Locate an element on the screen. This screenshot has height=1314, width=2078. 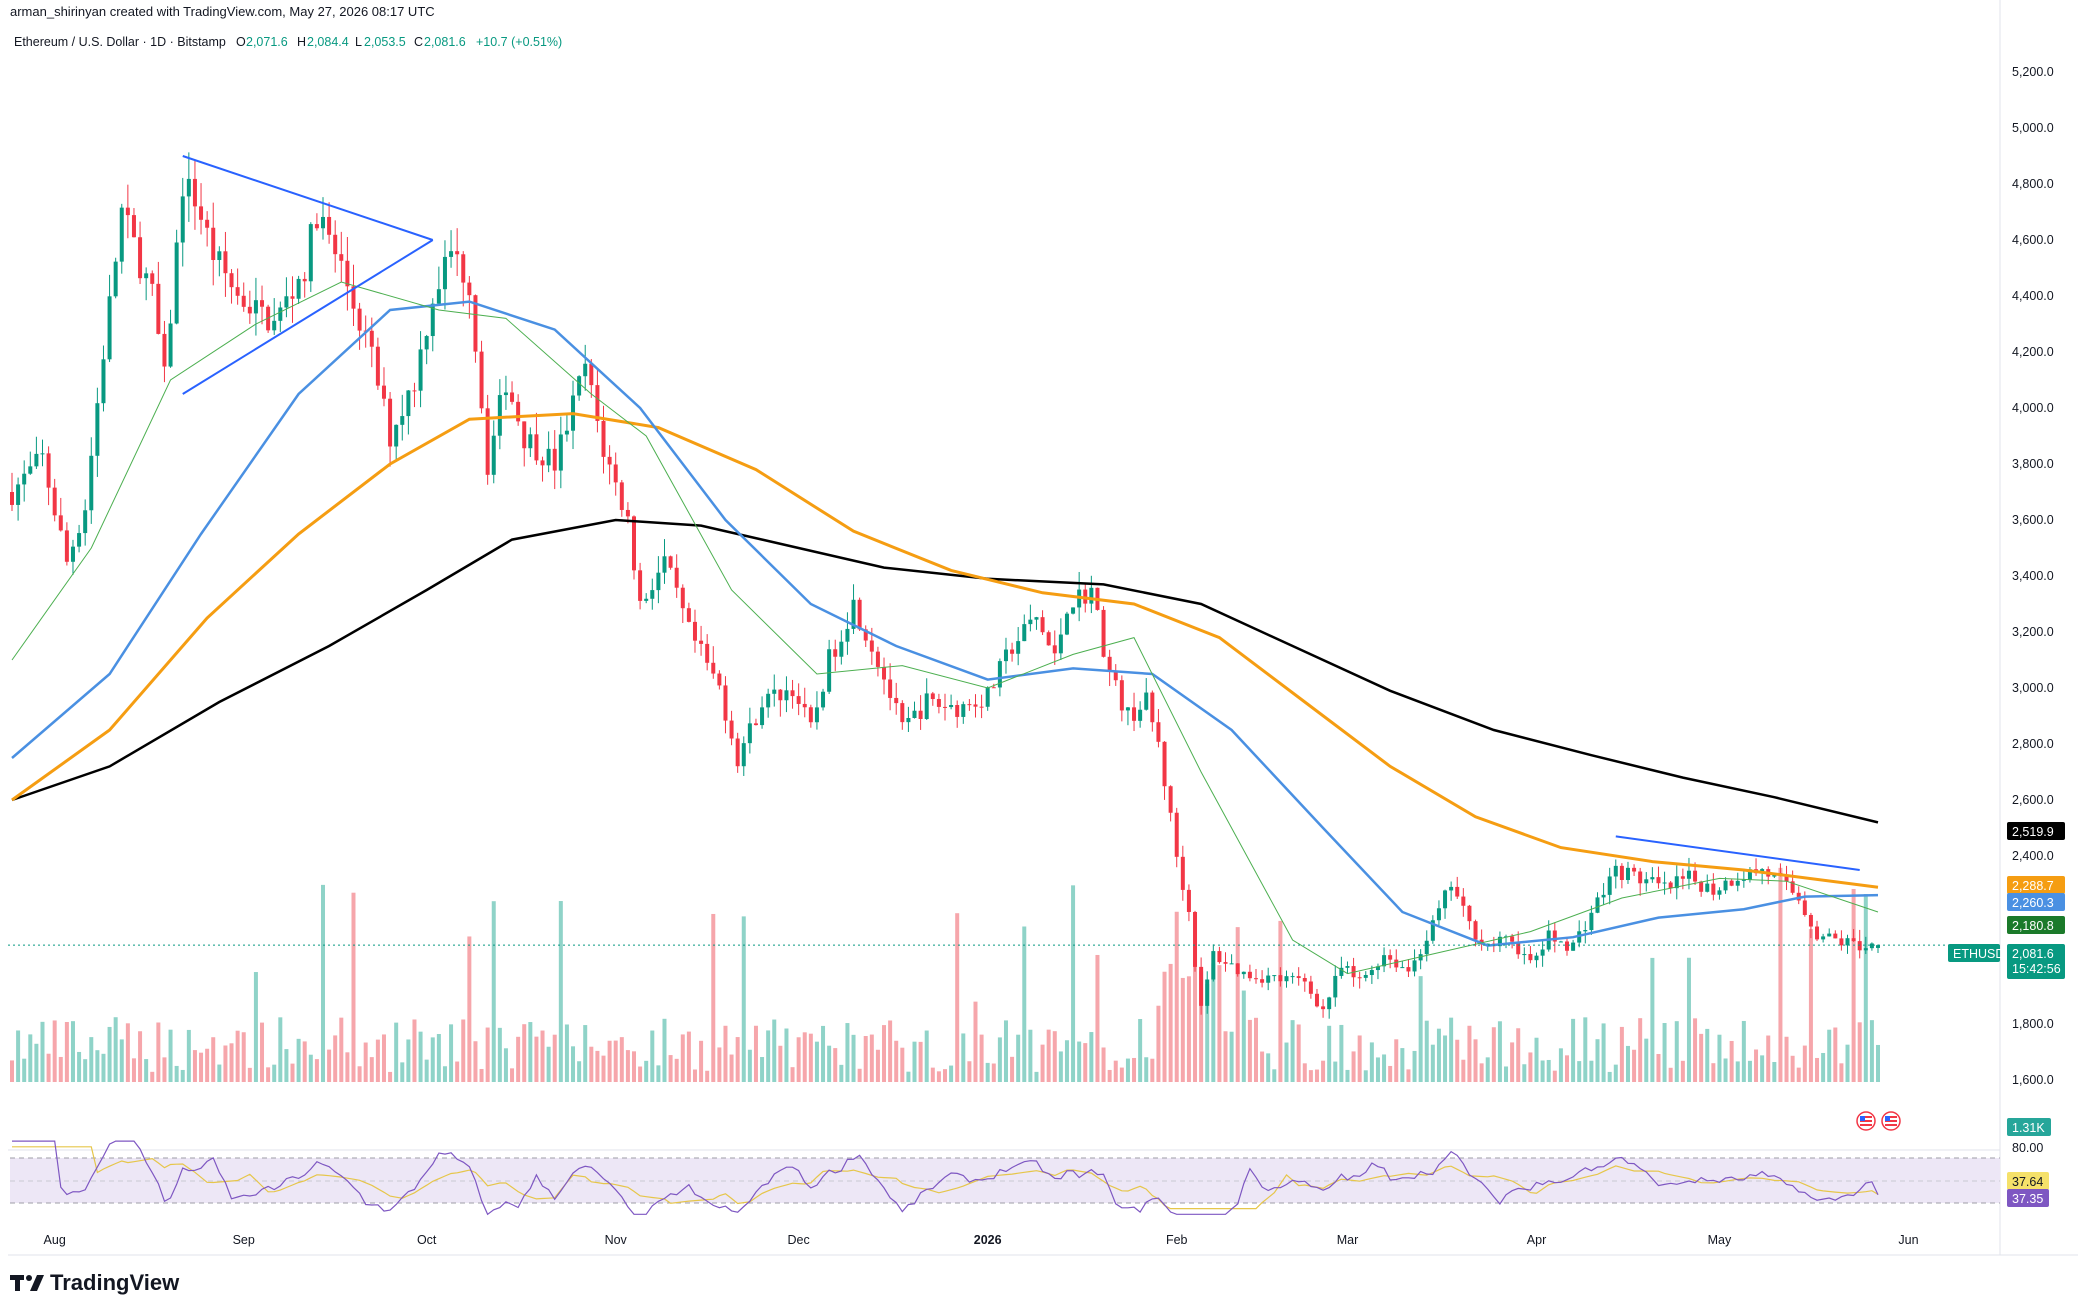
time-tick-label: Mar is located at coordinates (1348, 1240).